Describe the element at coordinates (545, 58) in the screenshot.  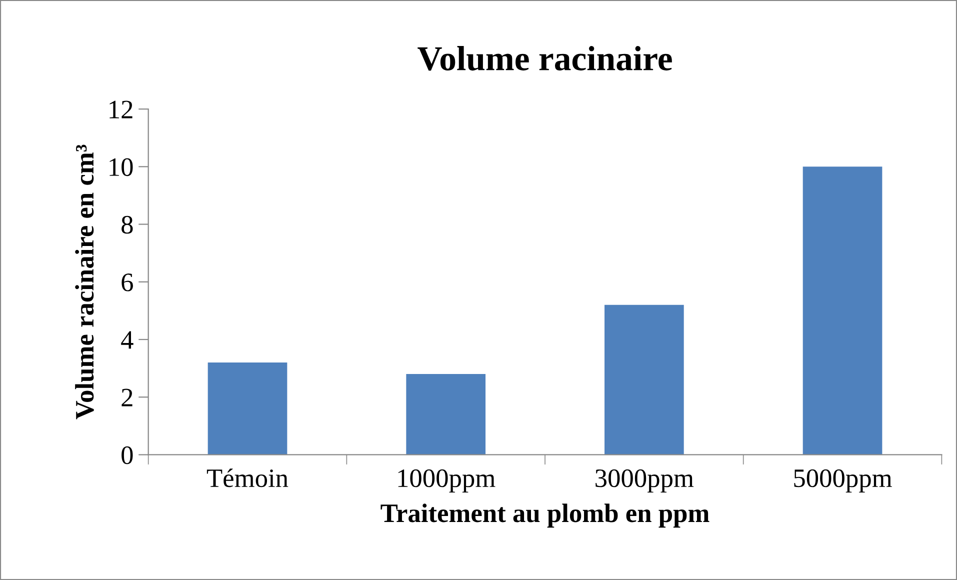
I see `chart-title: Volume racinaire` at that location.